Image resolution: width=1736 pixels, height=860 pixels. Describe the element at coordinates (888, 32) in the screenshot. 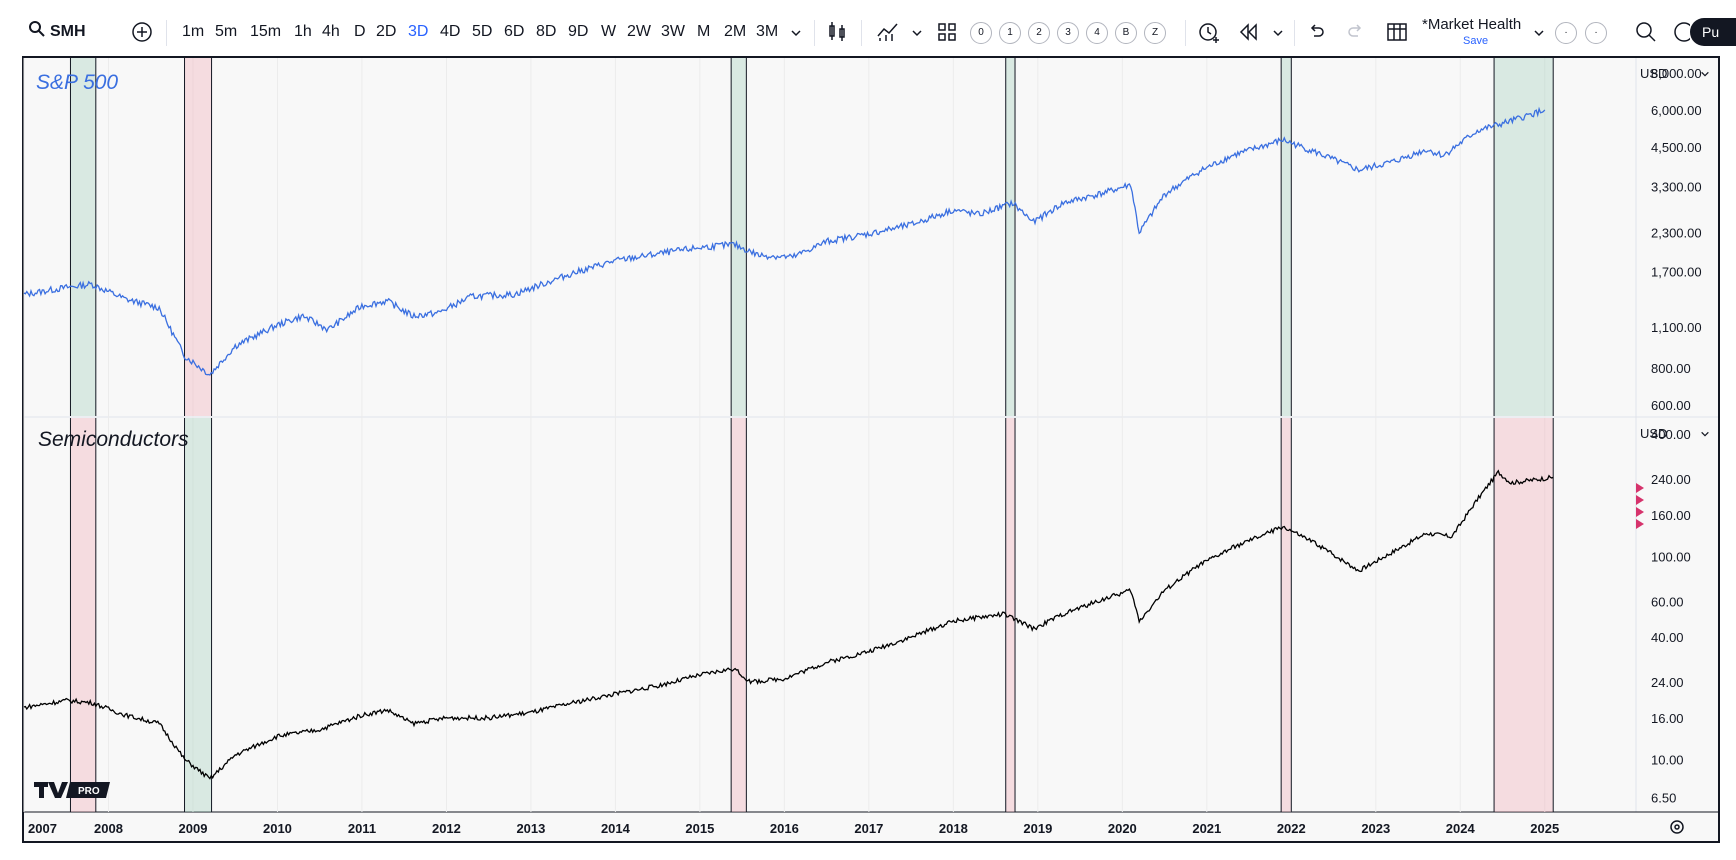

I see `indicators-icon` at that location.